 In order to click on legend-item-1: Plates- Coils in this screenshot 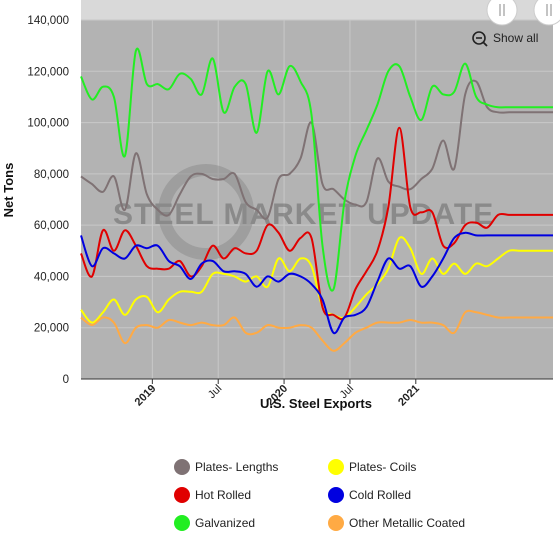, I will do `click(372, 467)`.